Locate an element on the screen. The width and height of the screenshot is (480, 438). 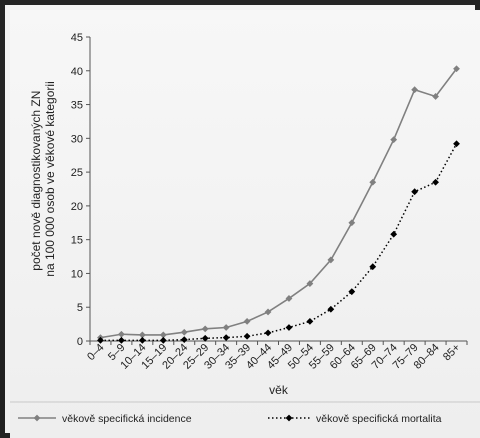
legend-label: věkově specifická incidence is located at coordinates (127, 419).